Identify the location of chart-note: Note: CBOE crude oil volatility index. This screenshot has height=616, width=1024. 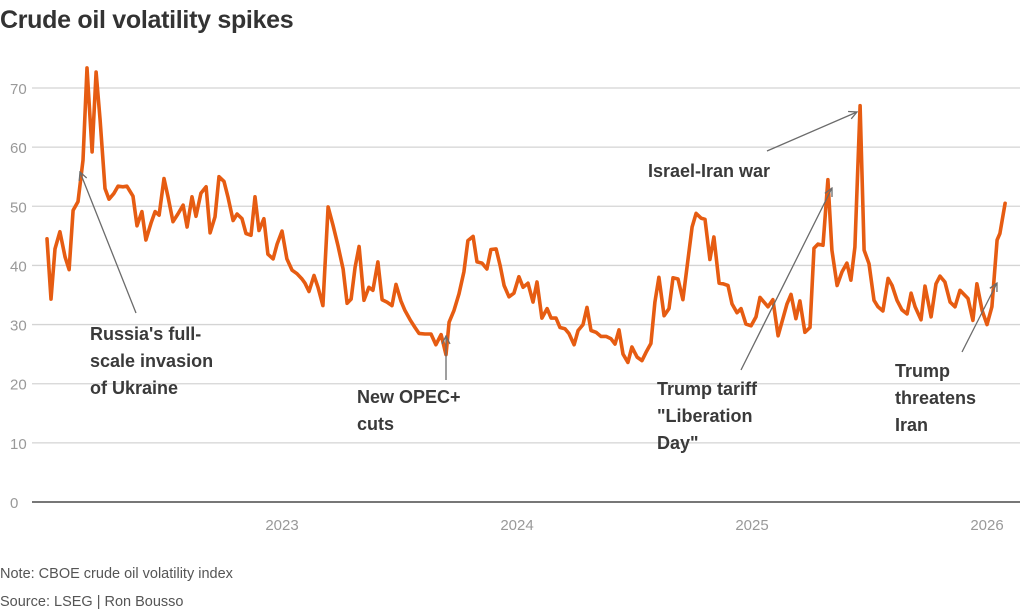
(116, 574).